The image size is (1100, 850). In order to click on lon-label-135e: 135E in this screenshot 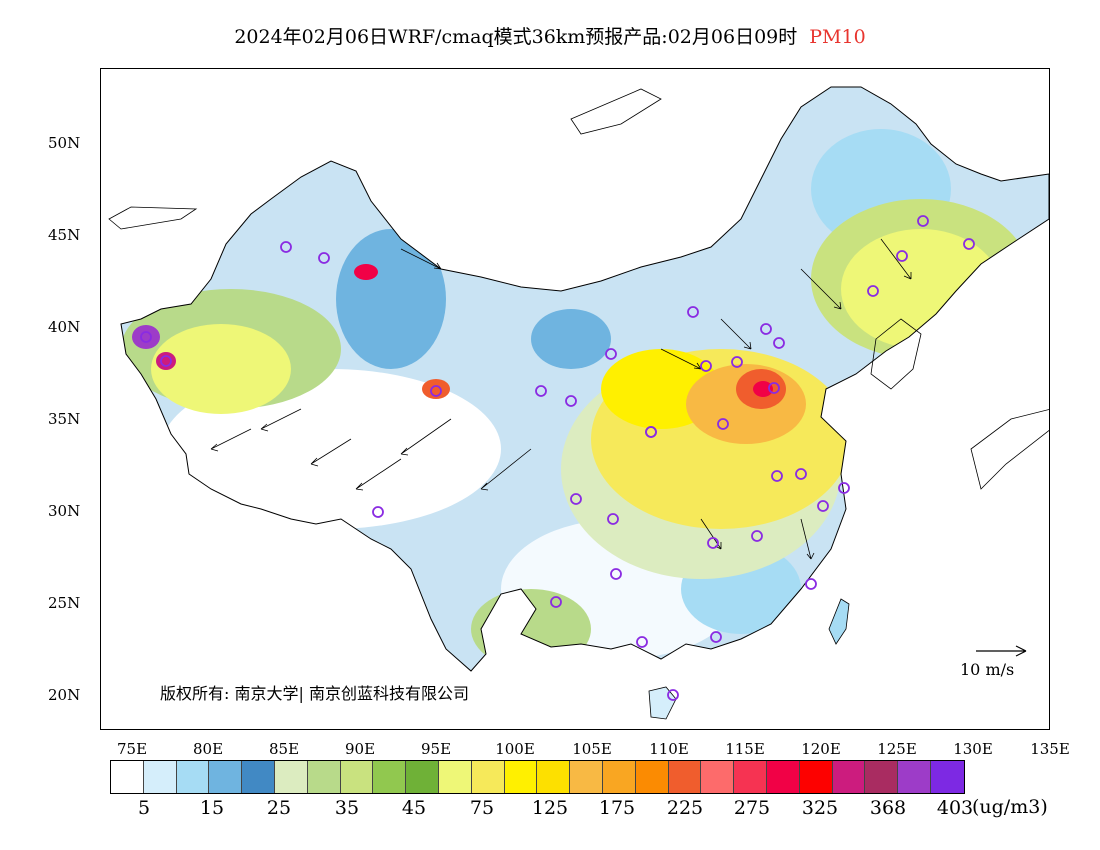, I will do `click(1050, 749)`.